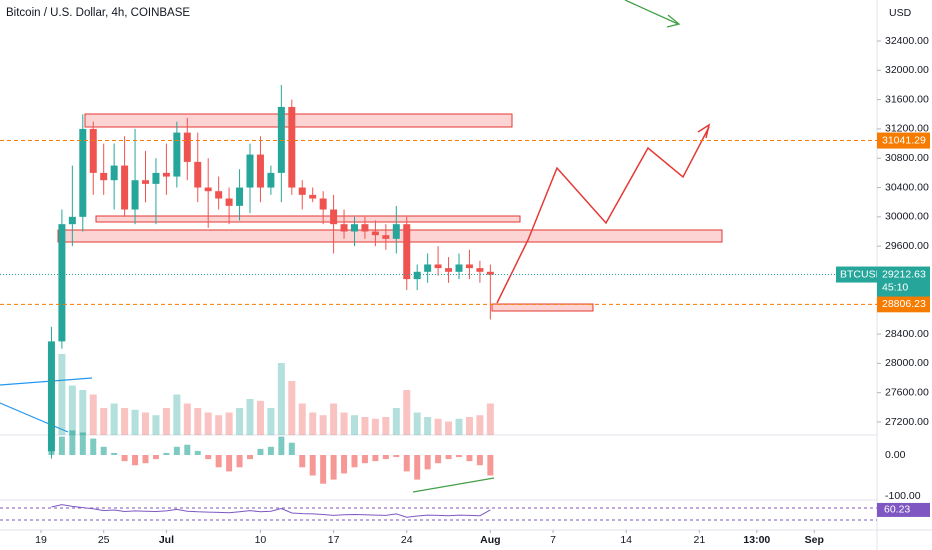  Describe the element at coordinates (903, 140) in the screenshot. I see `price-badge` at that location.